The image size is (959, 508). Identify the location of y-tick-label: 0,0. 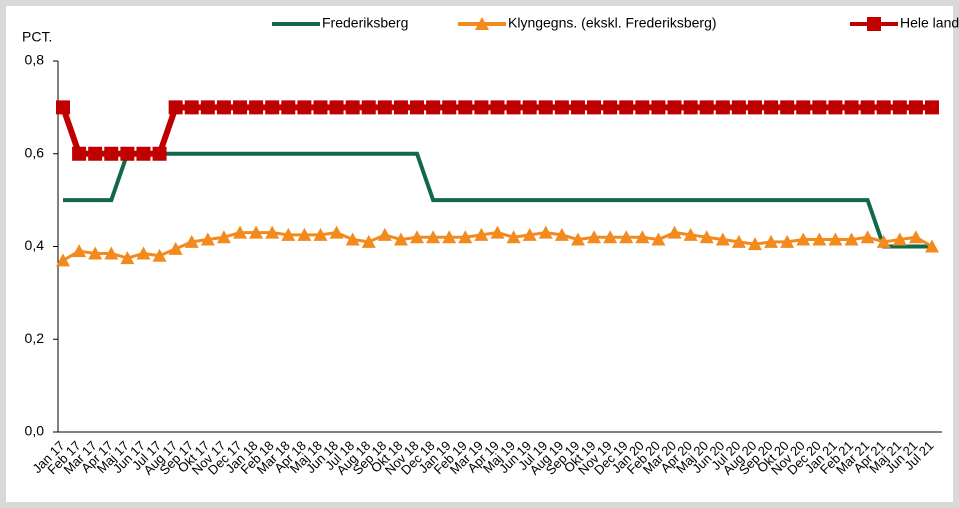
(35, 431).